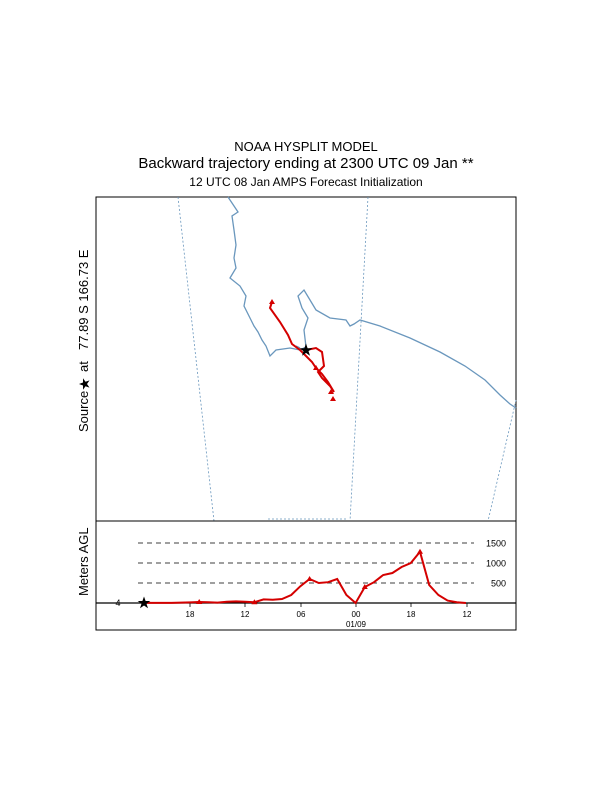 The height and width of the screenshot is (792, 612). I want to click on height-ylabel: Meters AGL, so click(83, 561).